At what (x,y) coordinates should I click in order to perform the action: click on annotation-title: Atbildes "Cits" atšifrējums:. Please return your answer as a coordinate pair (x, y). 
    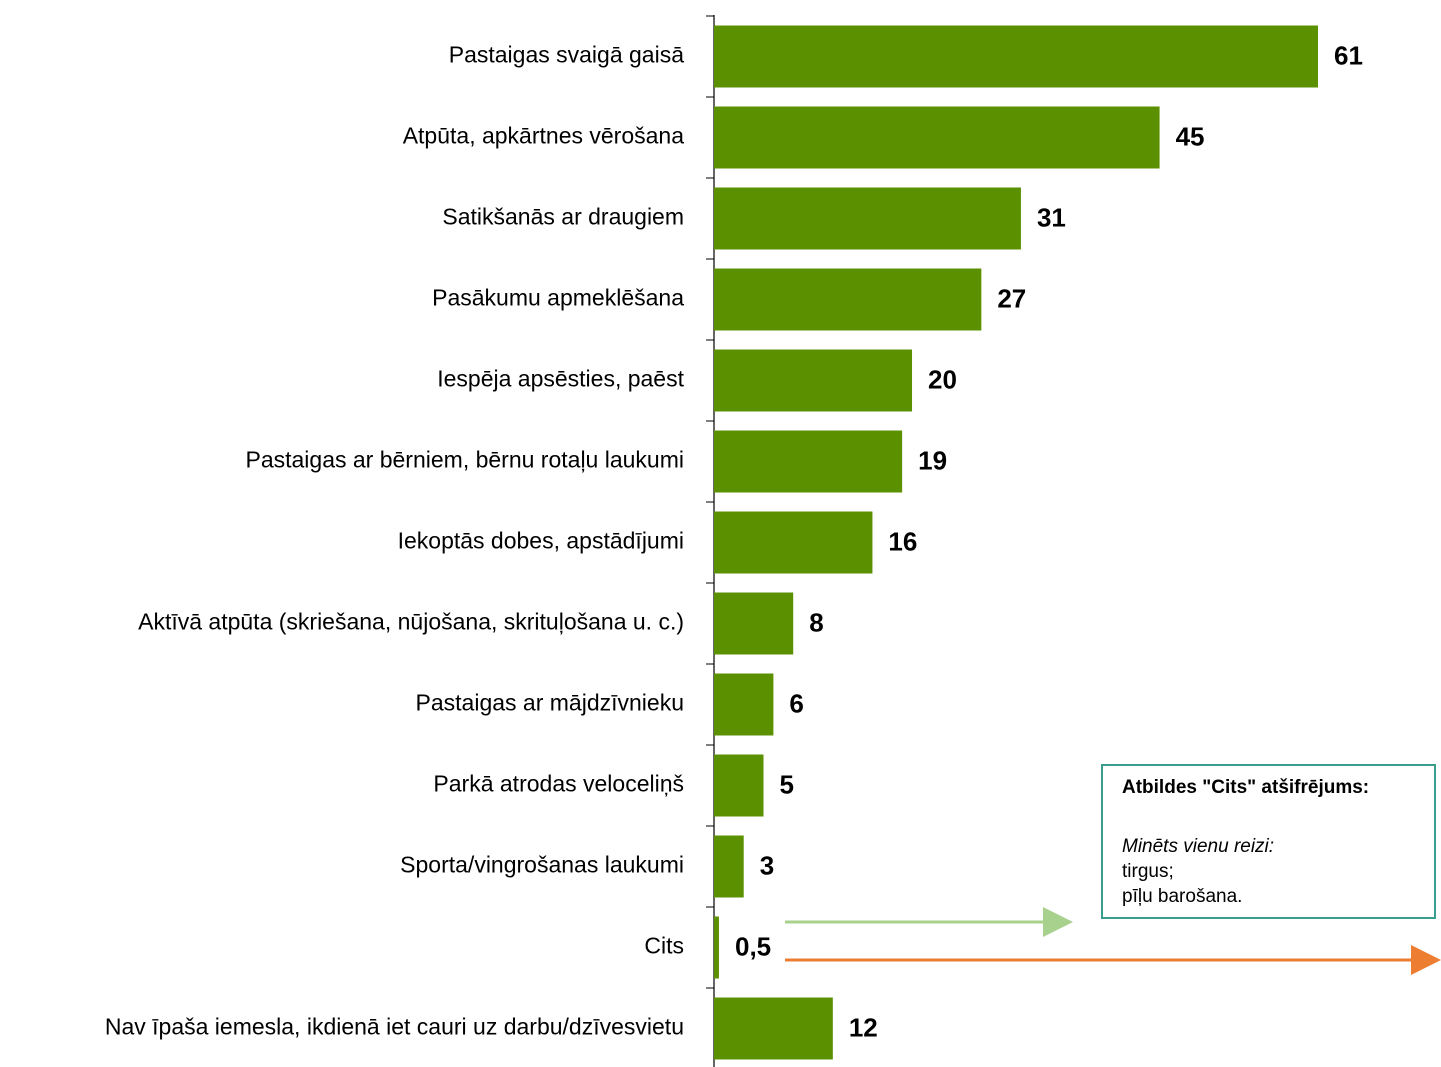
    Looking at the image, I should click on (1245, 787).